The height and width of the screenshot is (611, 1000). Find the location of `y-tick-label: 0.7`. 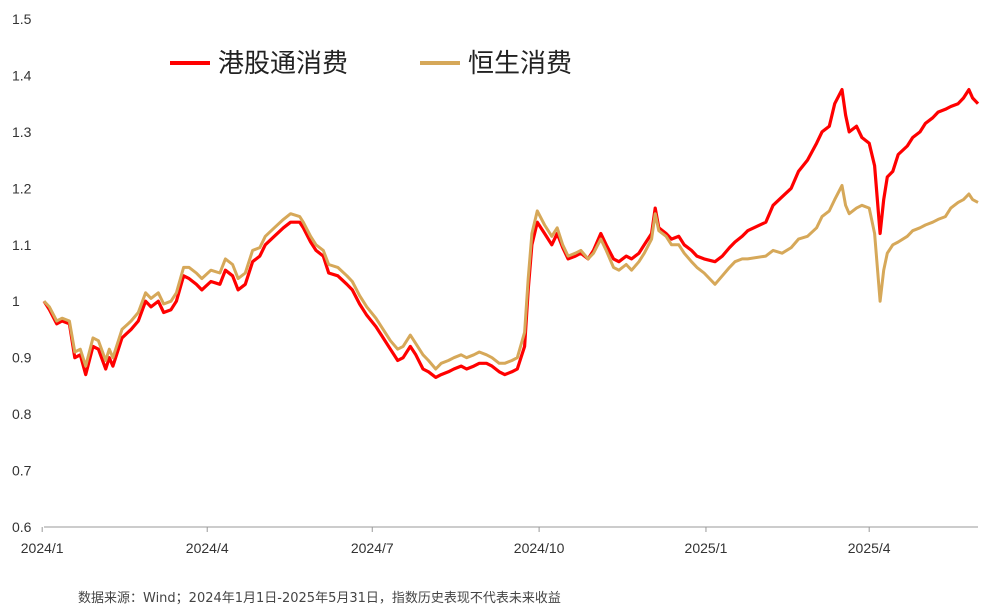

y-tick-label: 0.7 is located at coordinates (22, 471).